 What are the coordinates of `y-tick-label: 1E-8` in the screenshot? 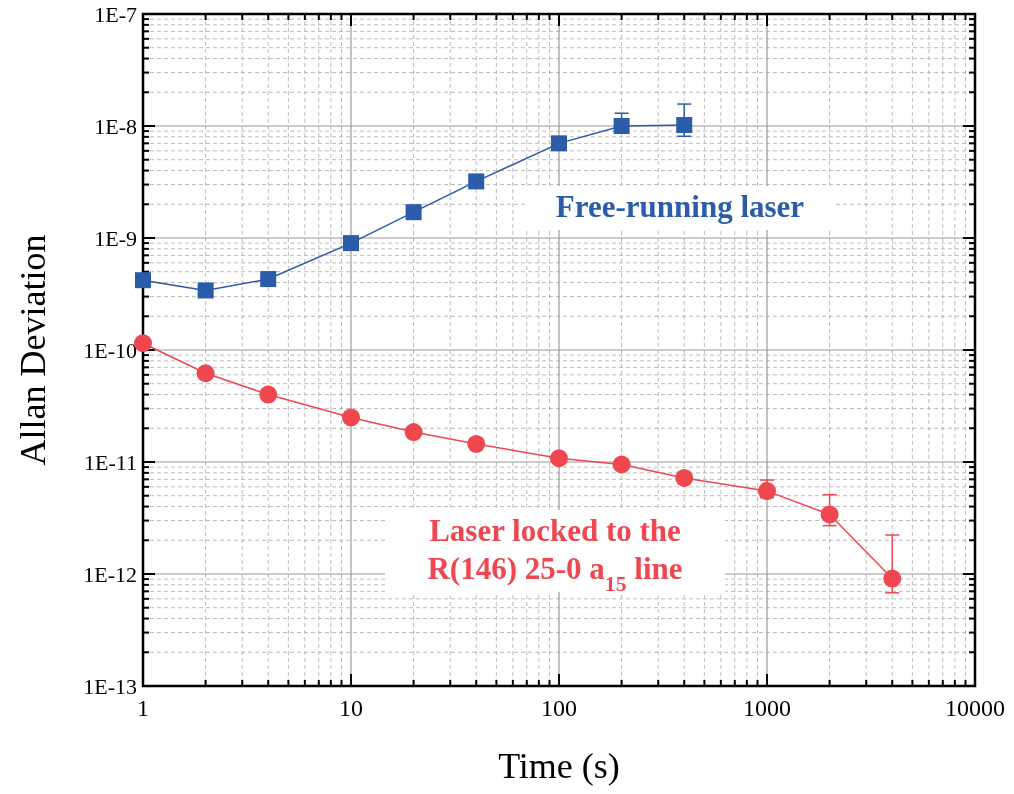 It's located at (115, 126).